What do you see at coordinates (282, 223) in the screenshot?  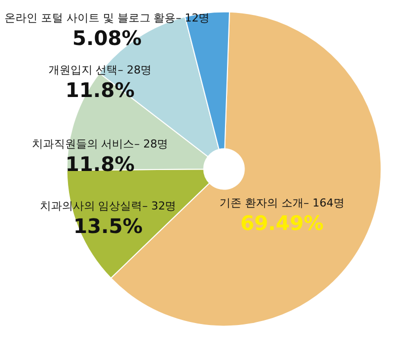 I see `data-label: 69.49%` at bounding box center [282, 223].